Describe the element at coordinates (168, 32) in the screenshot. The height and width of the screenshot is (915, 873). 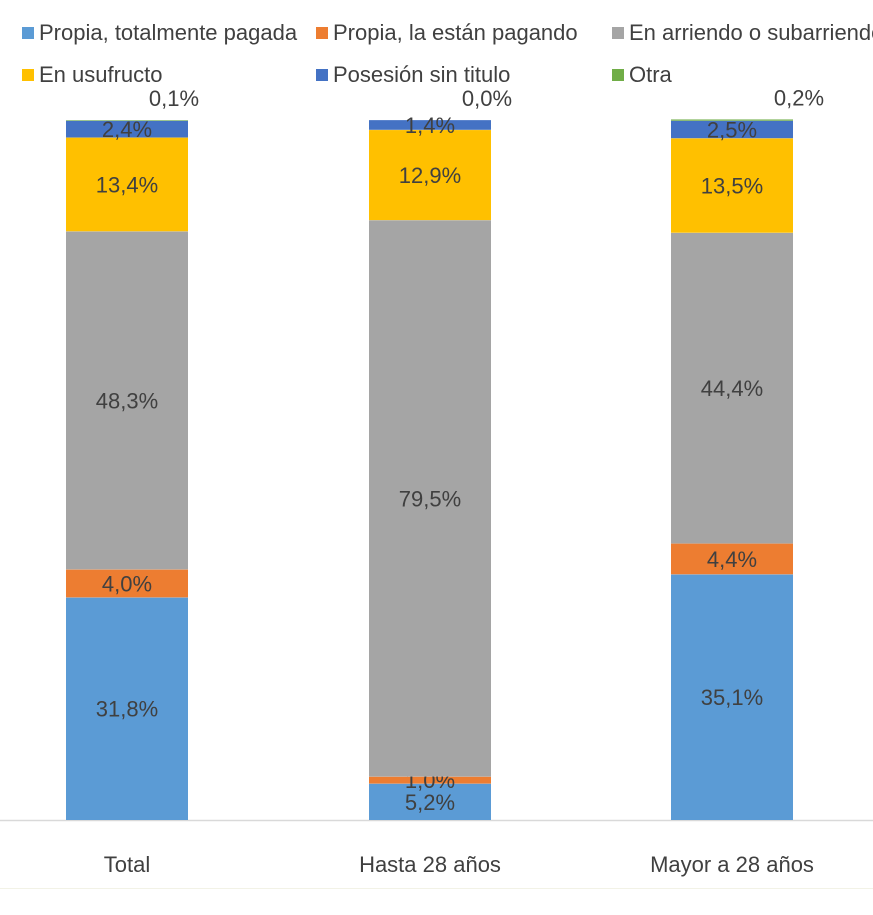
I see `legend-label: Propia, totalmente pagada` at that location.